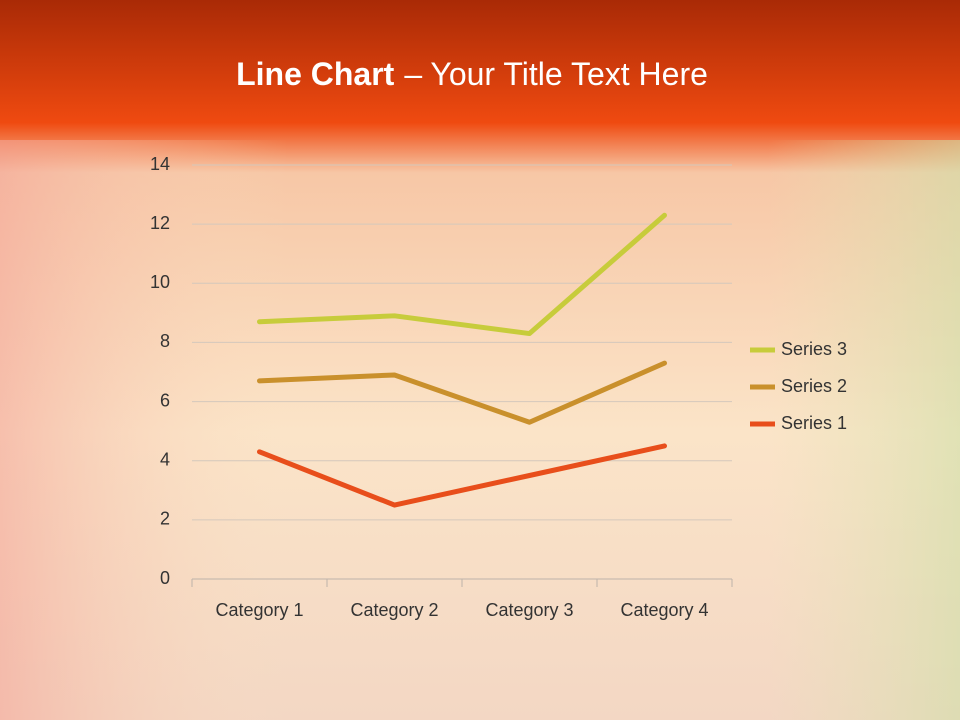 This screenshot has width=960, height=720. What do you see at coordinates (165, 459) in the screenshot?
I see `y-tick-label: 4` at bounding box center [165, 459].